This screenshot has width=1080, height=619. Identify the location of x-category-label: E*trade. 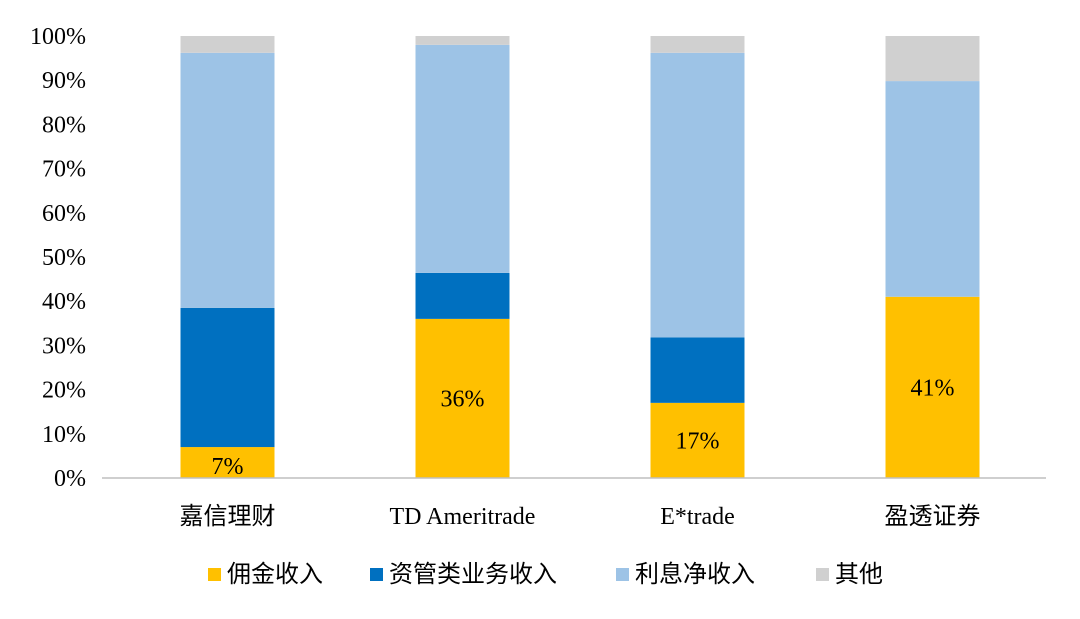
(697, 517).